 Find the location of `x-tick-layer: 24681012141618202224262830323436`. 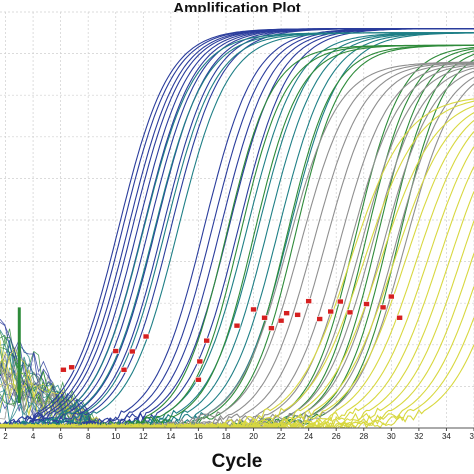

x-tick-layer: 24681012141618202224262830323436 is located at coordinates (238, 434).